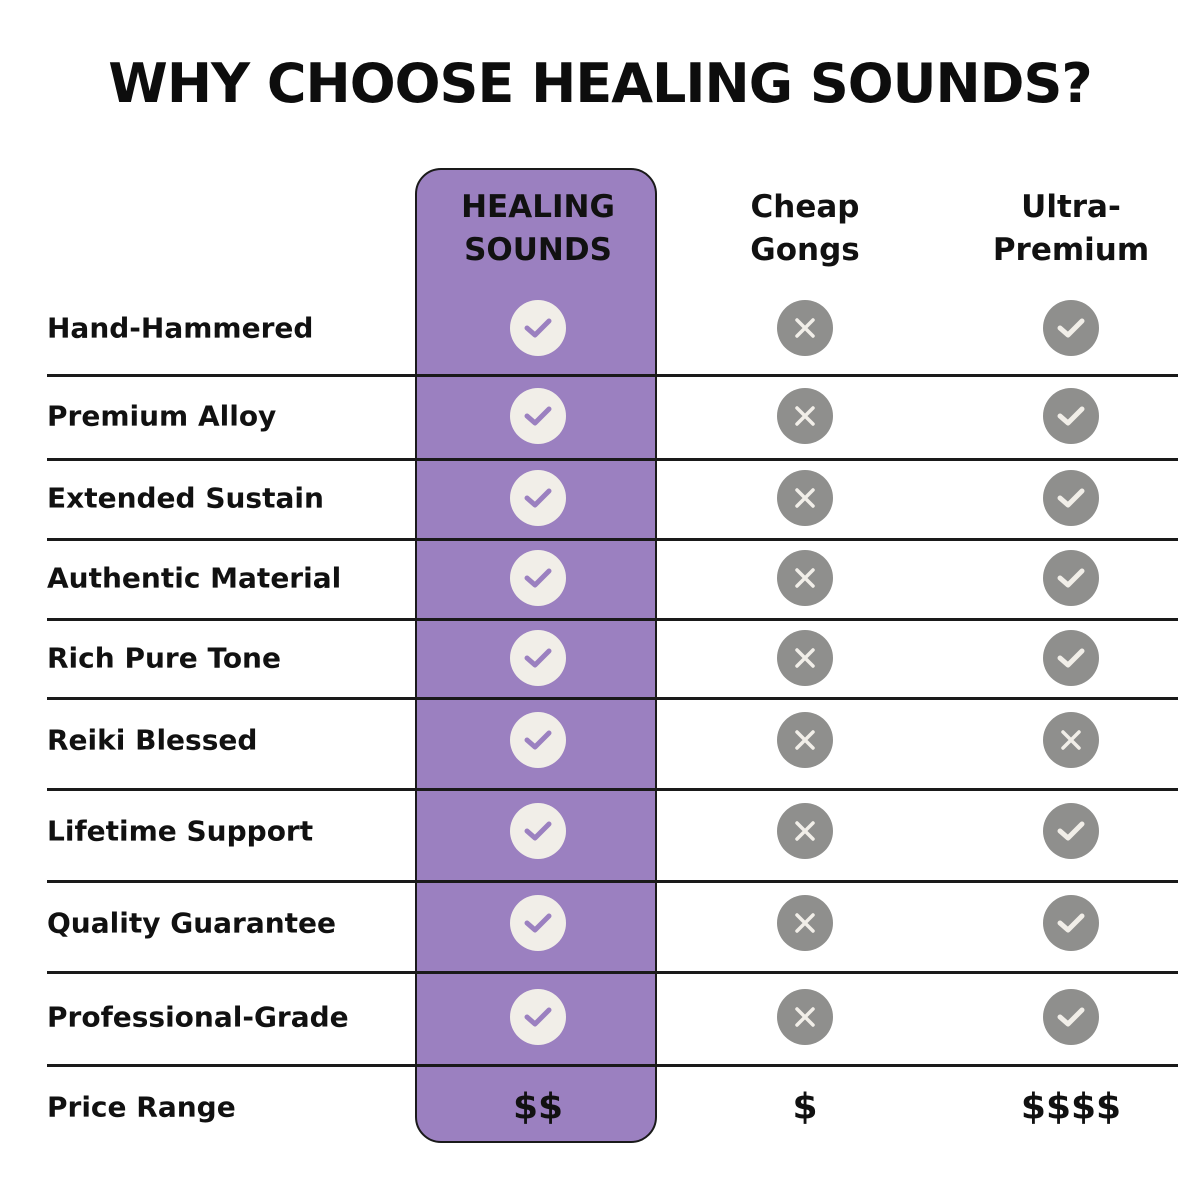  What do you see at coordinates (162, 416) in the screenshot?
I see `row-label: Premium Alloy` at bounding box center [162, 416].